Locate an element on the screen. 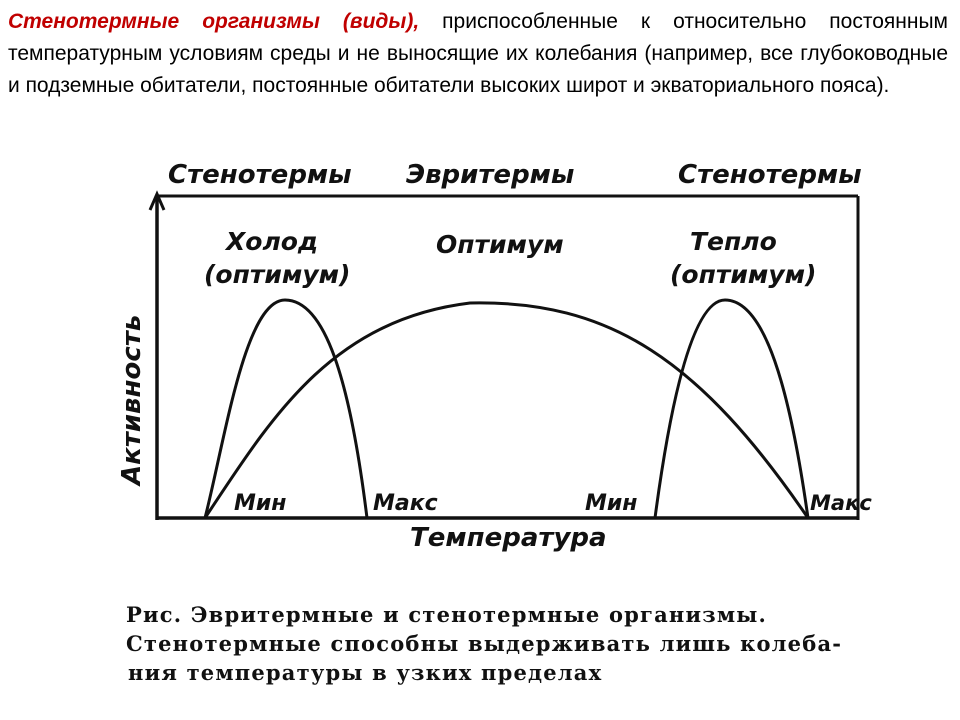 The image size is (960, 720). caption-line-3: ния температуры в узких пределах is located at coordinates (365, 672).